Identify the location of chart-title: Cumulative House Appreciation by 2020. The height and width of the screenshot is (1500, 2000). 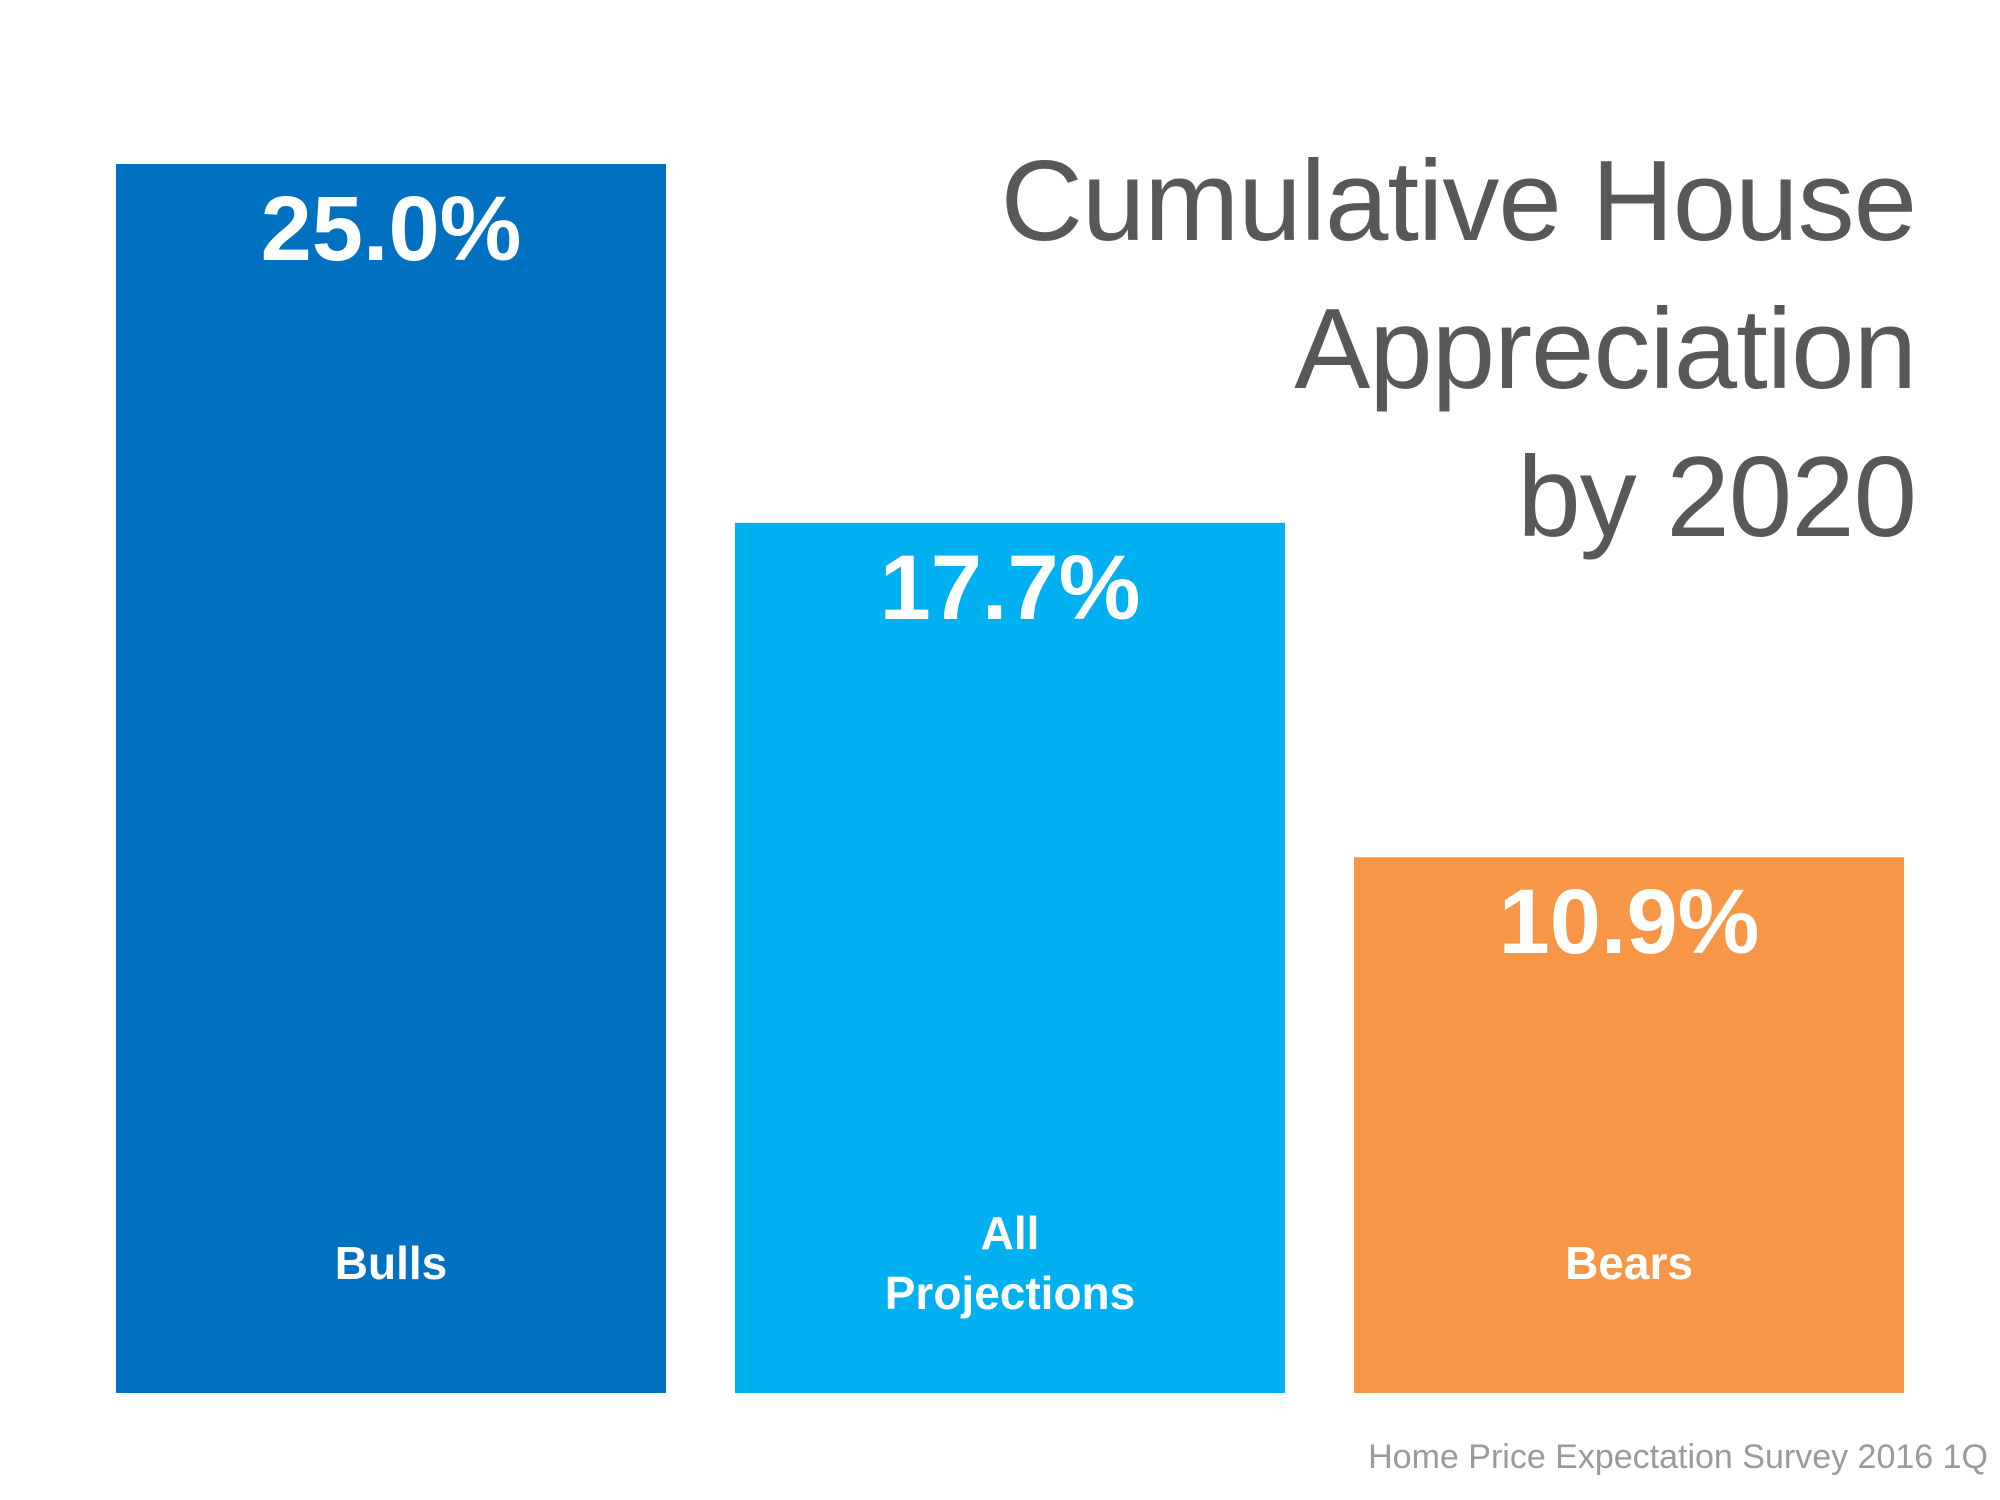
(1458, 350).